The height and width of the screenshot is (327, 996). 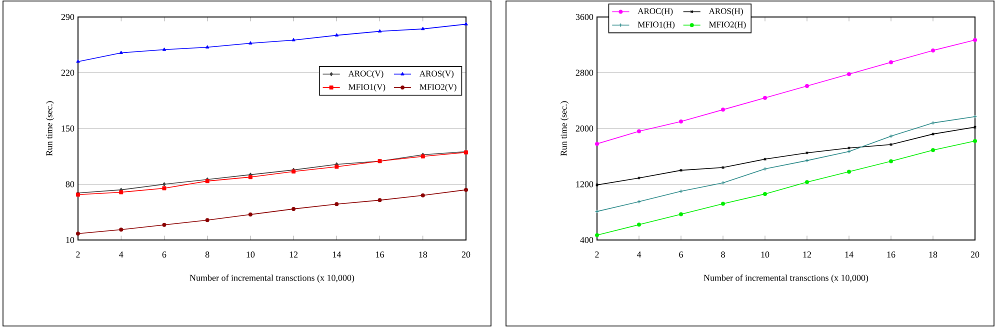 I want to click on y-tick-label: 10, so click(x=70, y=240).